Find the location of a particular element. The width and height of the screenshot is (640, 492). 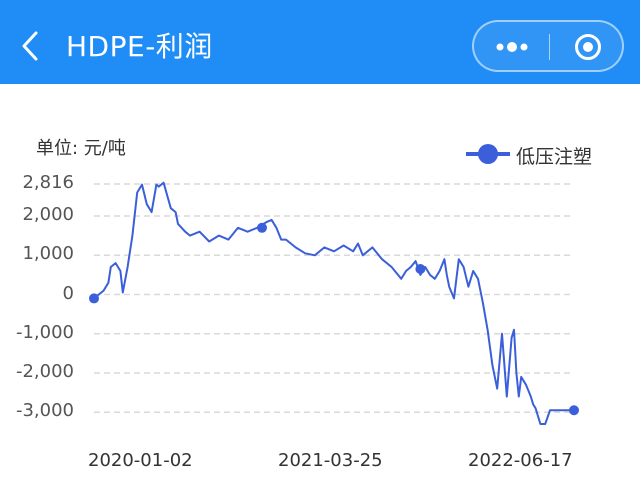

y-tick-label: 1,000 is located at coordinates (48, 254).